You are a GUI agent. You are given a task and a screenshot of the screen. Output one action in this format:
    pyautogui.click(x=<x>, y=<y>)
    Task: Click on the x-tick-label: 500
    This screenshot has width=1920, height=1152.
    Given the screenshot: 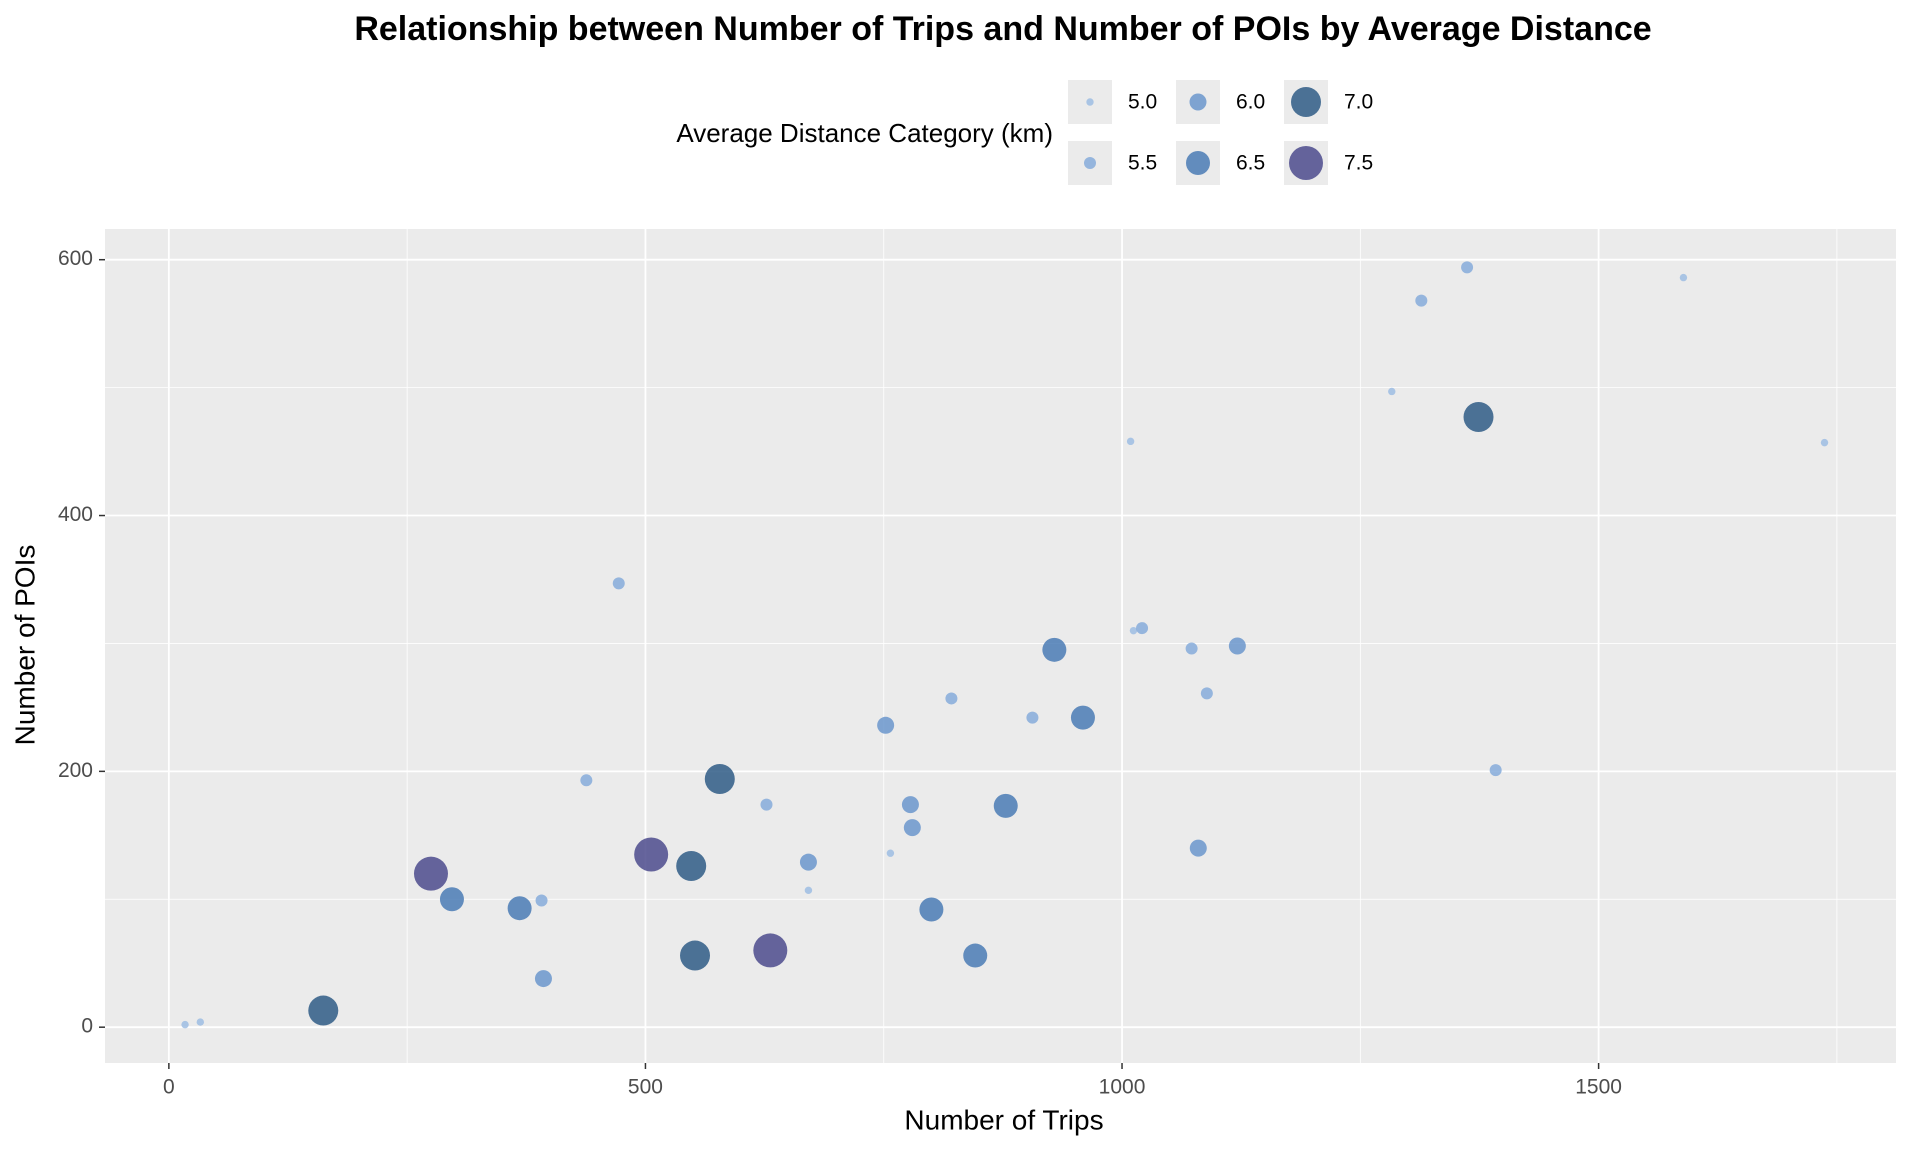 What is the action you would take?
    pyautogui.click(x=645, y=1087)
    